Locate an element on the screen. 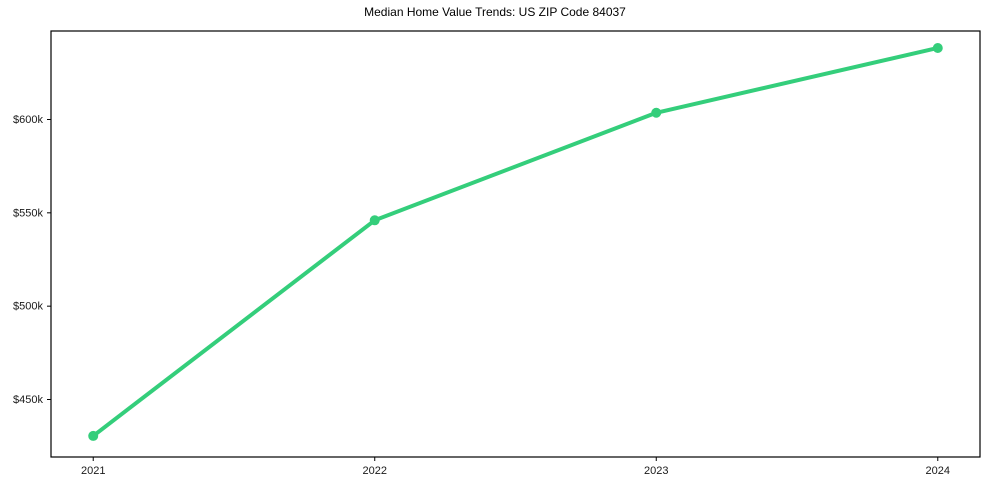 The height and width of the screenshot is (490, 990). data-point-2022 is located at coordinates (374, 220).